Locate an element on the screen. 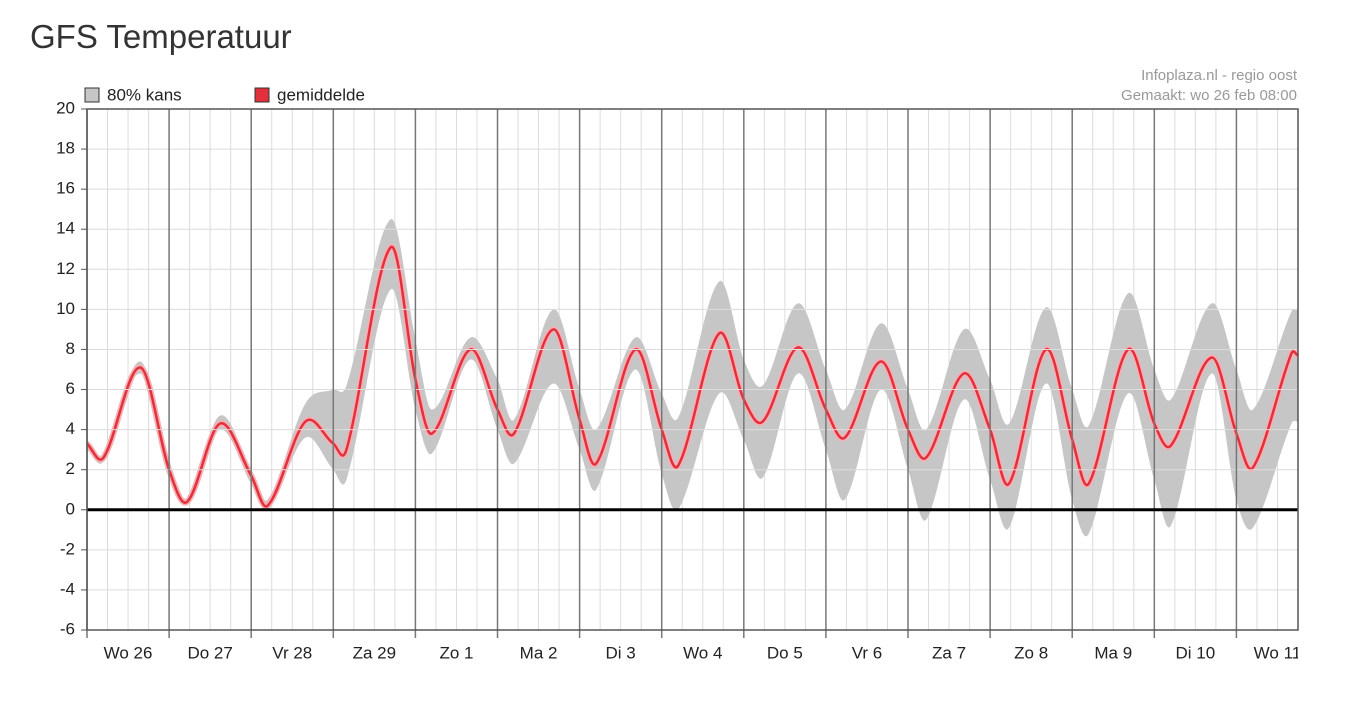 This screenshot has width=1345, height=711. y-tick-label: 6 is located at coordinates (70, 388).